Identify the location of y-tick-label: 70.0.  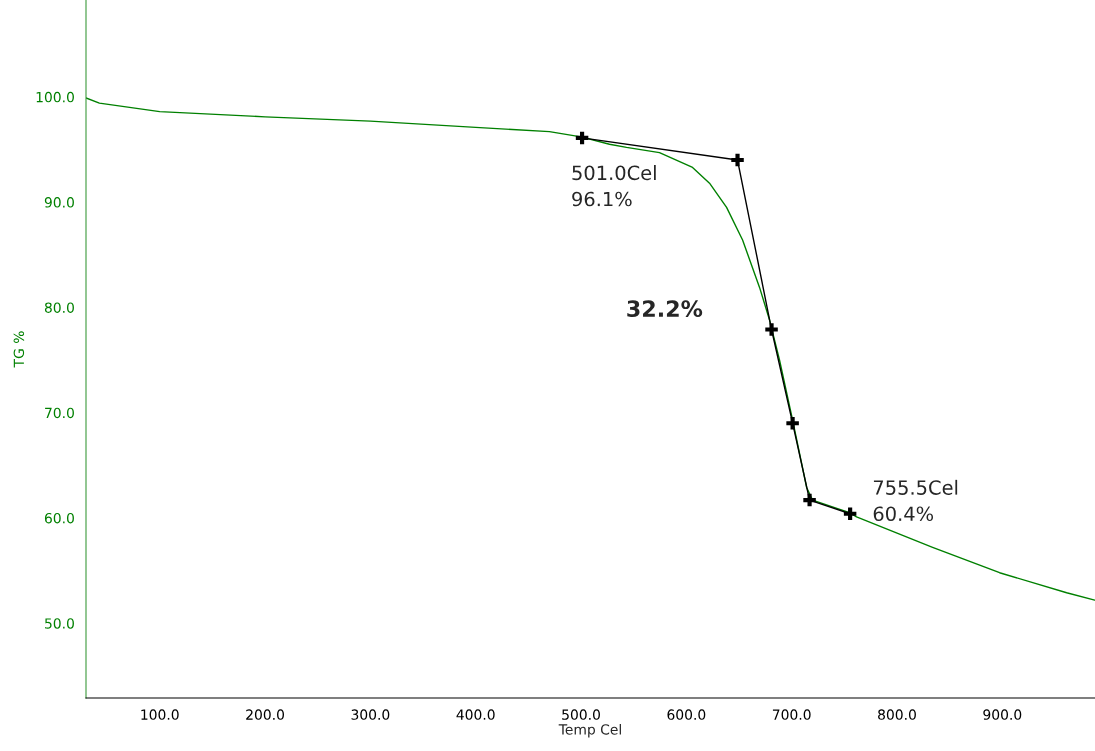
(59, 413).